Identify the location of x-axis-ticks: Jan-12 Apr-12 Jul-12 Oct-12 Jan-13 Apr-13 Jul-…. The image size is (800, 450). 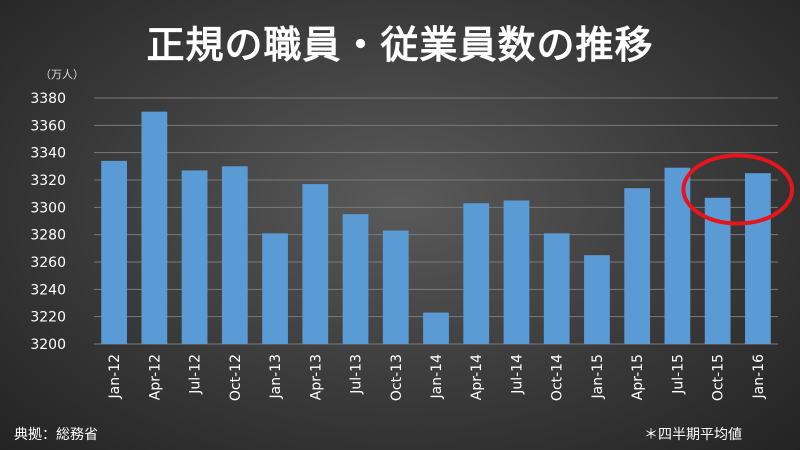
(437, 377).